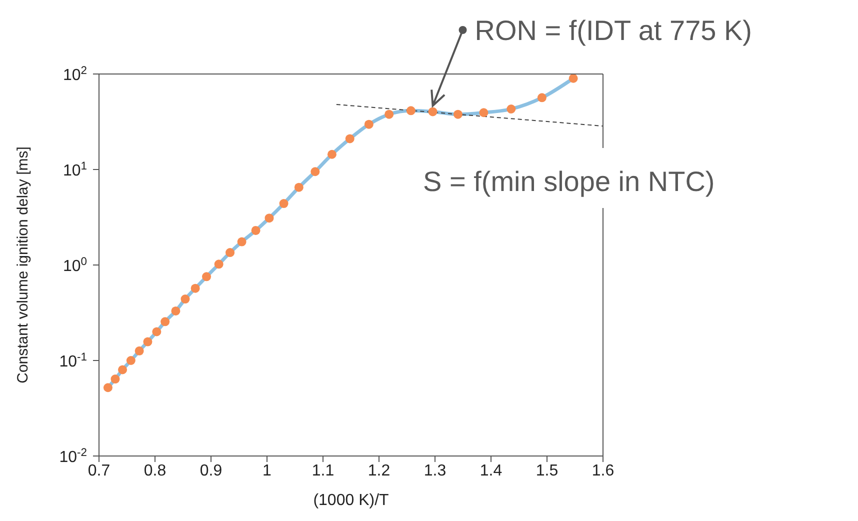  I want to click on y-axis-title: Constant volume ignition delay [ms], so click(23, 265).